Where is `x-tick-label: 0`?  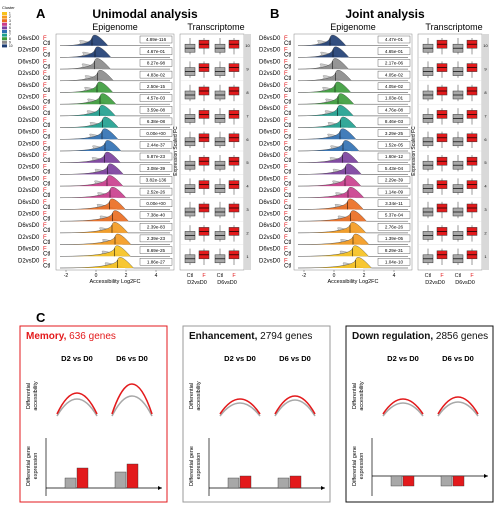
x-tick-label: 0 is located at coordinates (334, 276).